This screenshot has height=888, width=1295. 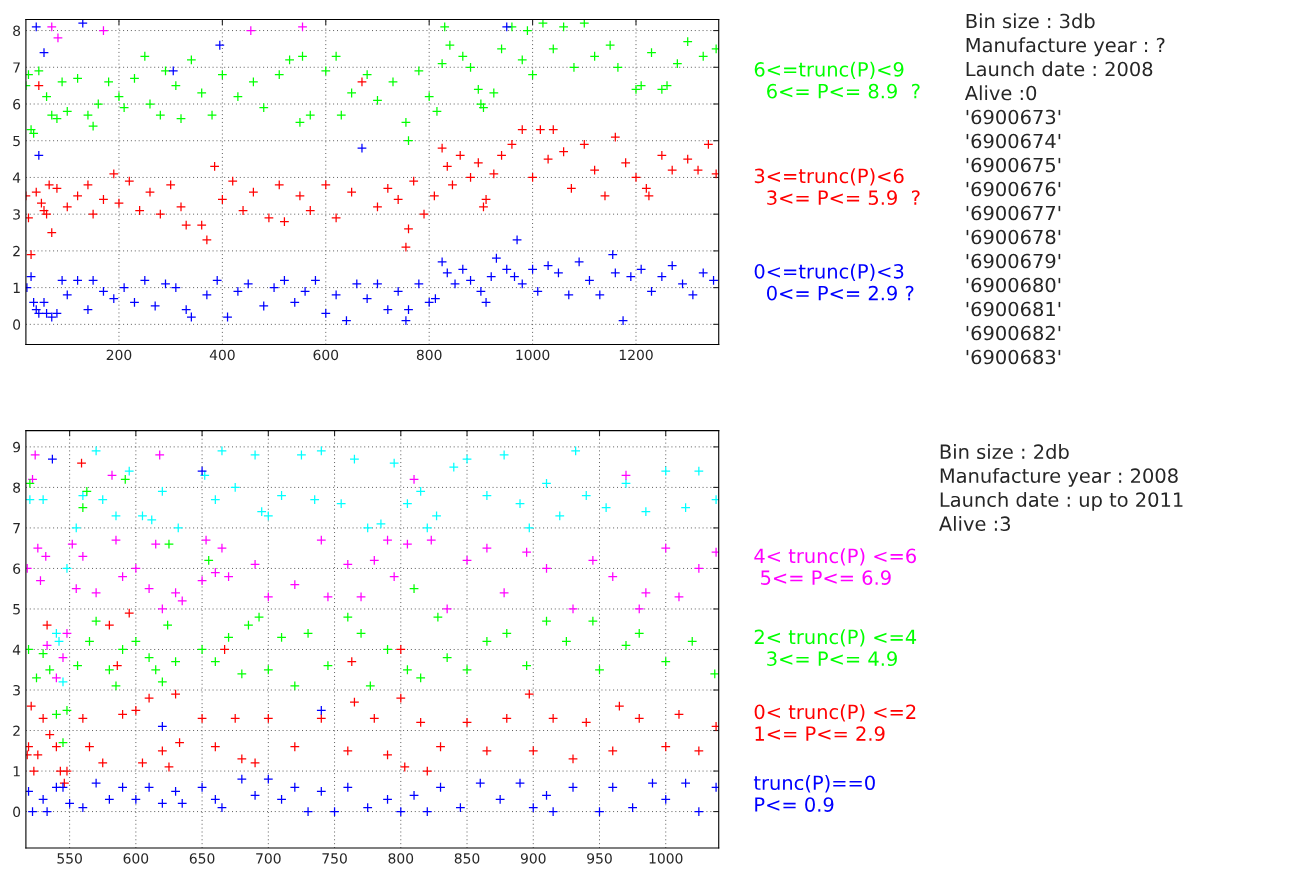 What do you see at coordinates (16, 67) in the screenshot?
I see `y-tick-label: 7` at bounding box center [16, 67].